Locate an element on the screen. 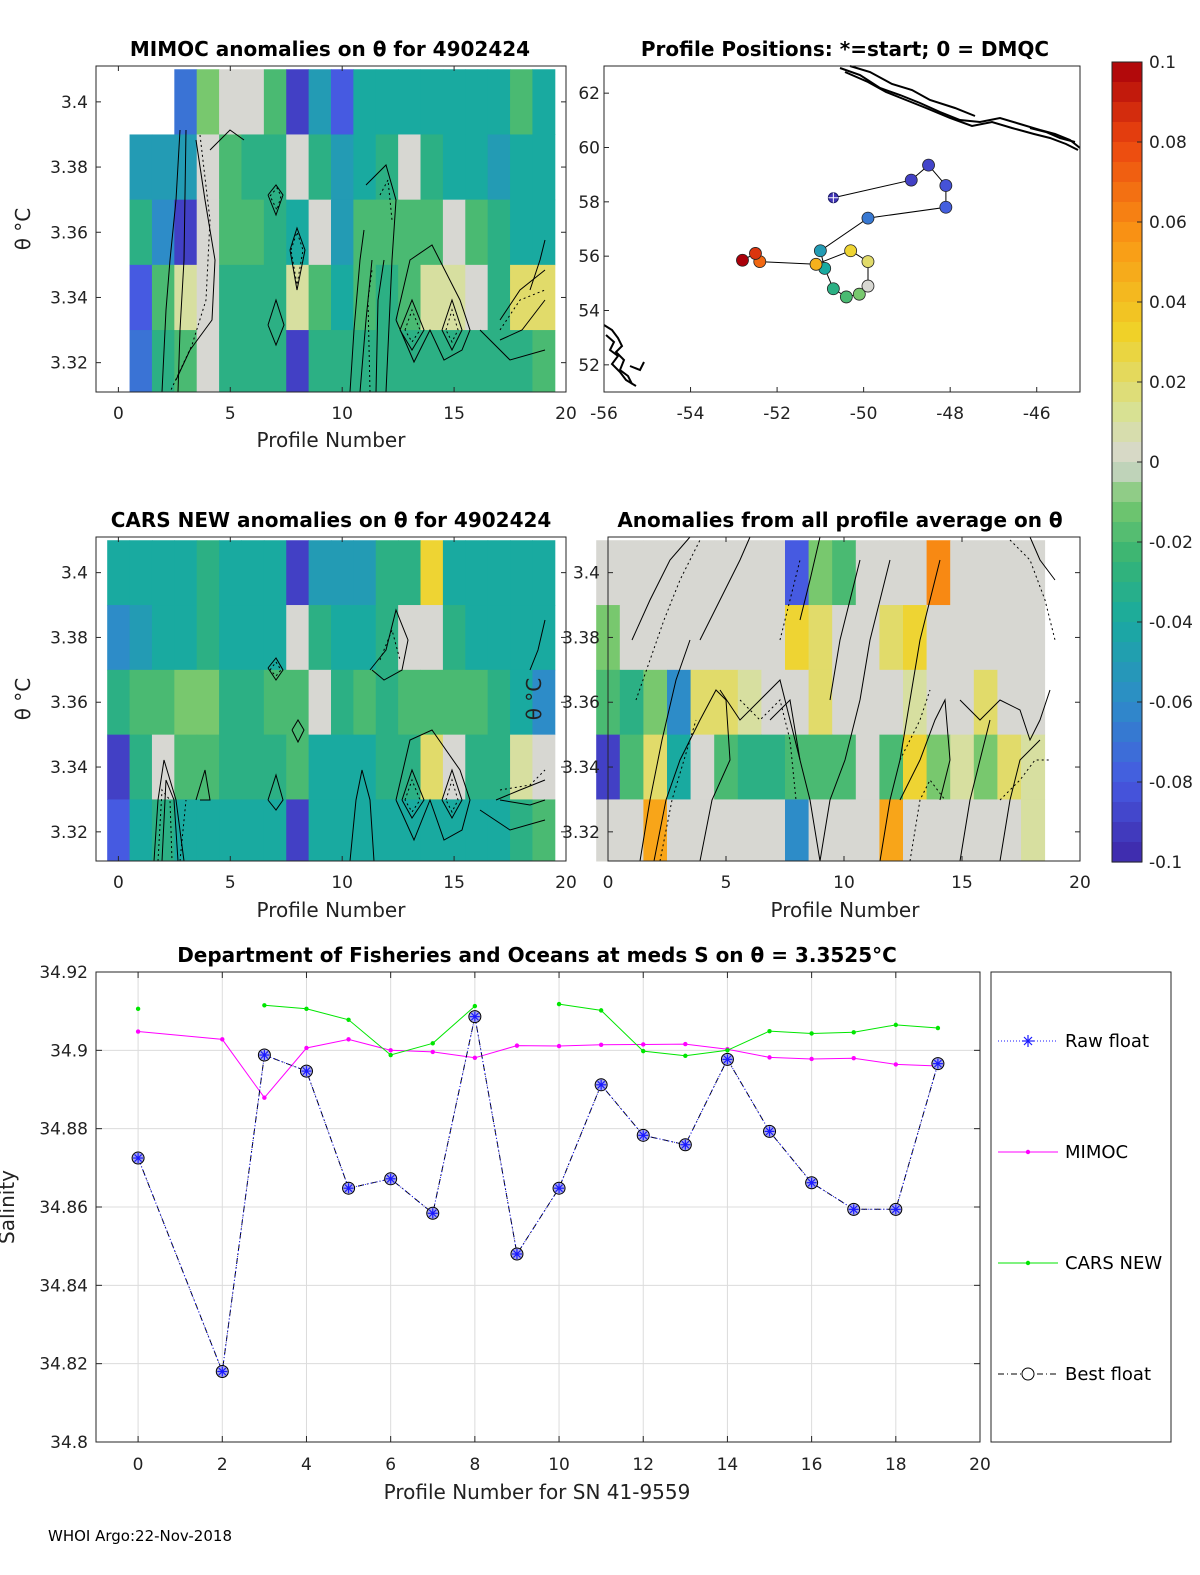 This screenshot has height=1575, width=1200. ytick-label: 3.4 is located at coordinates (74, 574).